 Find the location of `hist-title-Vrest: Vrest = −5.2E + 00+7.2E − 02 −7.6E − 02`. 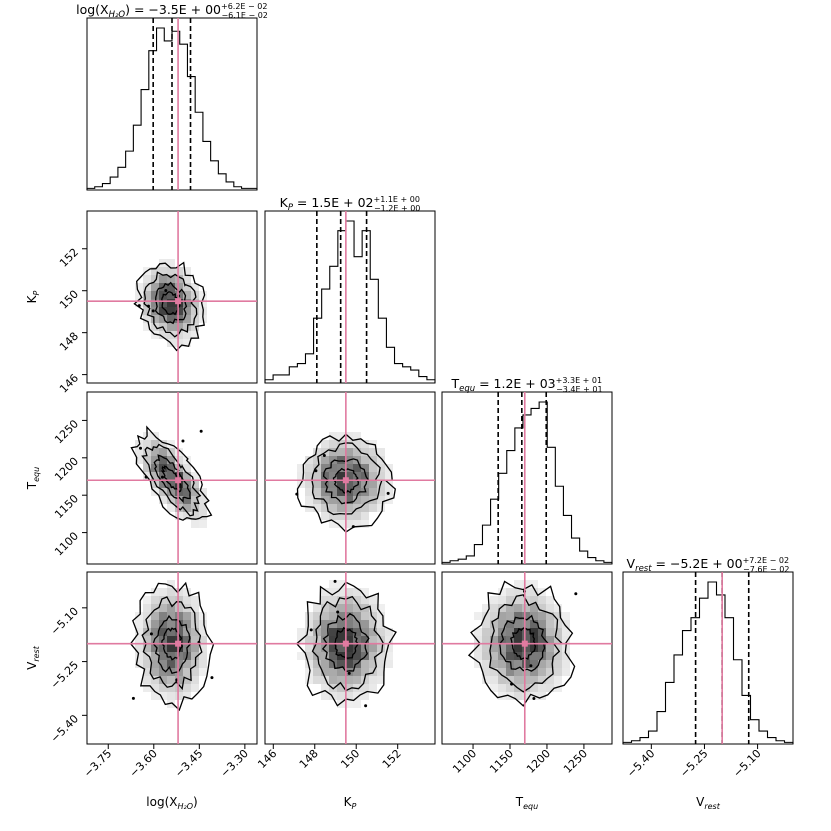

hist-title-Vrest: Vrest = −5.2E + 00+7.2E − 02 −7.6E − 02 is located at coordinates (708, 565).